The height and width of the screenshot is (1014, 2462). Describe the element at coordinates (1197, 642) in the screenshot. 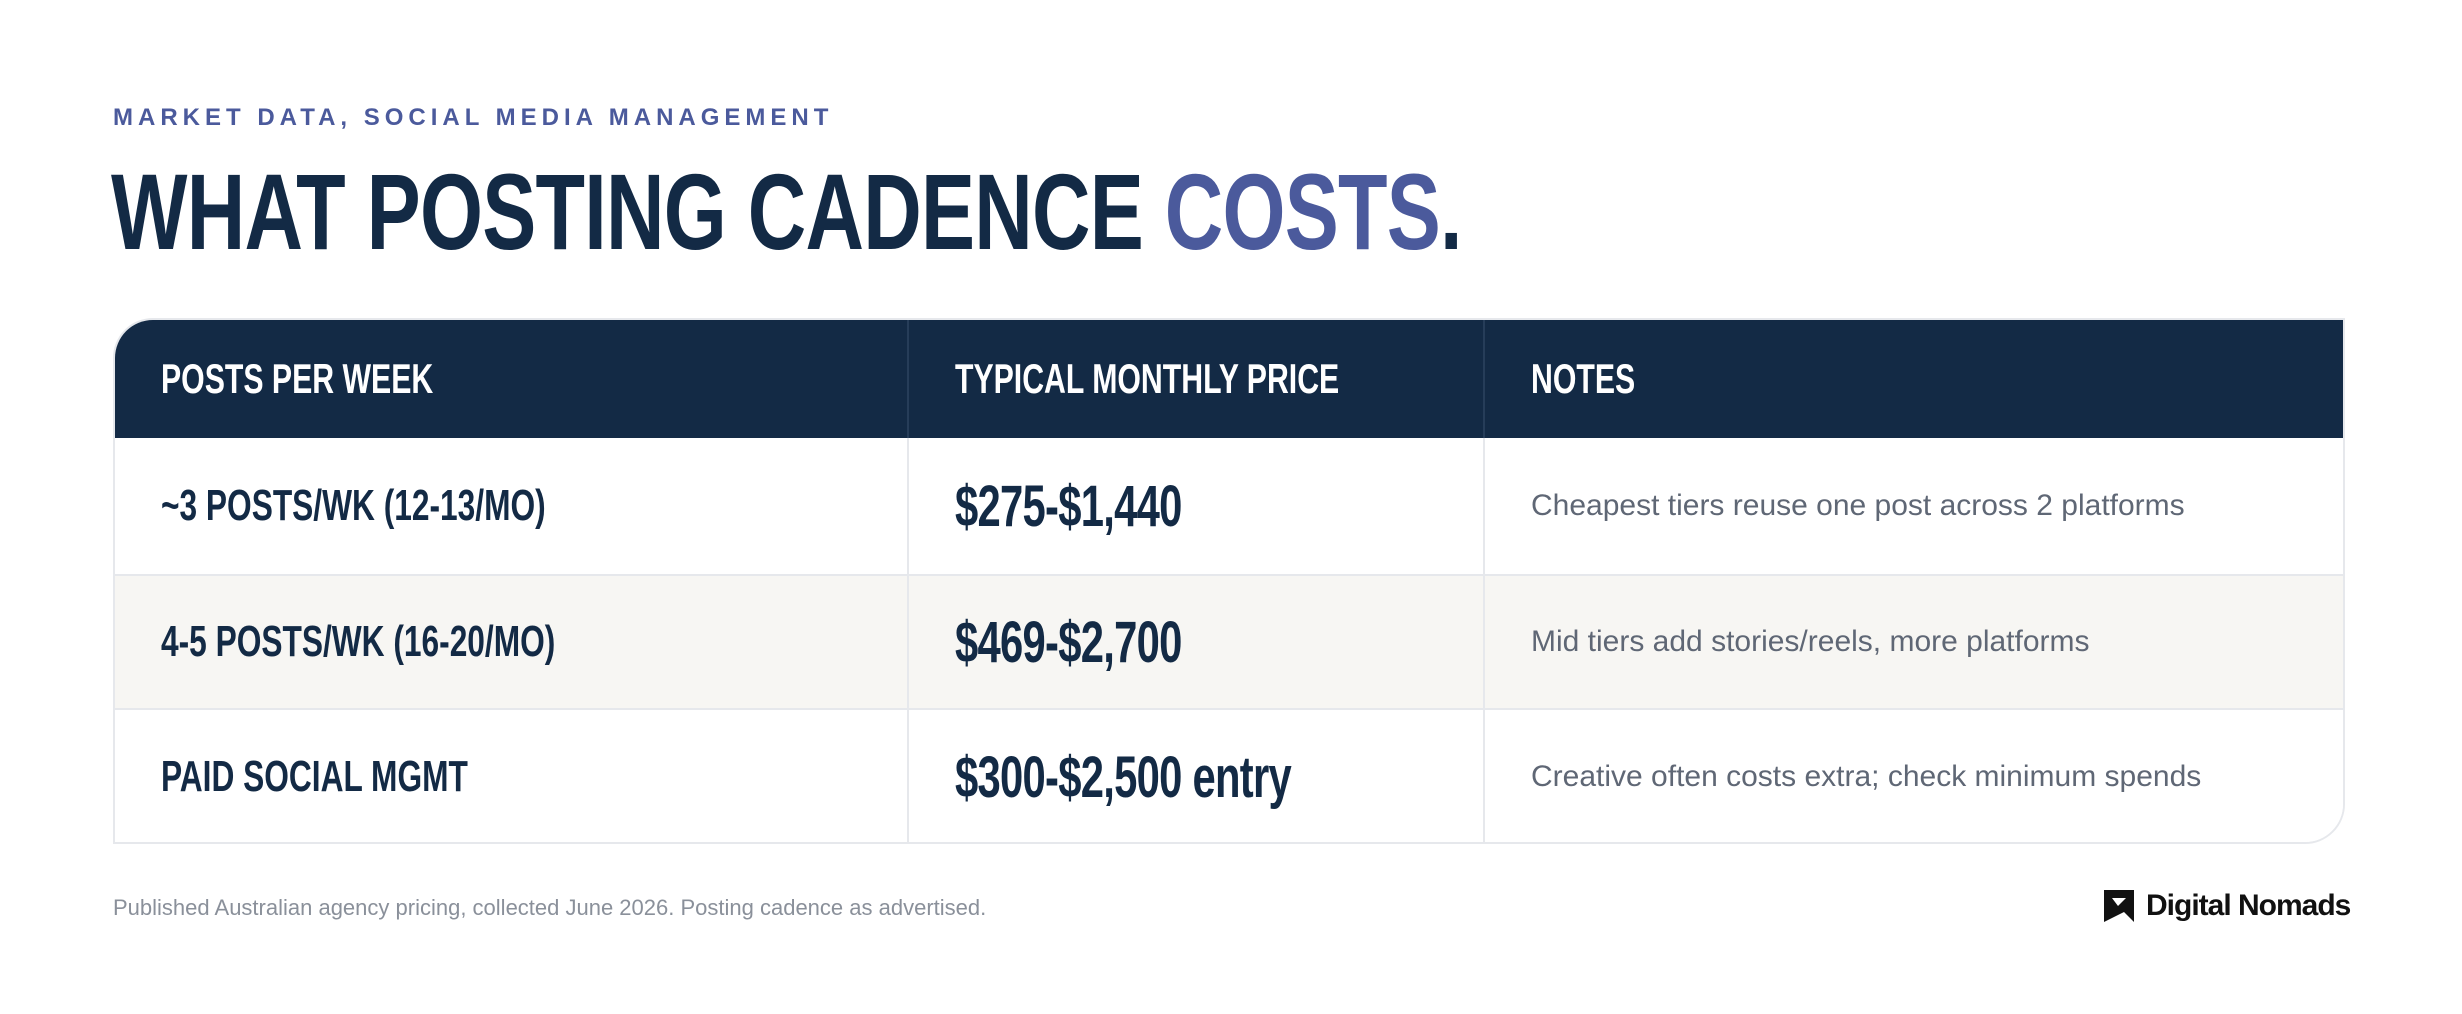

I see `price-cell: $469-$2,700` at that location.